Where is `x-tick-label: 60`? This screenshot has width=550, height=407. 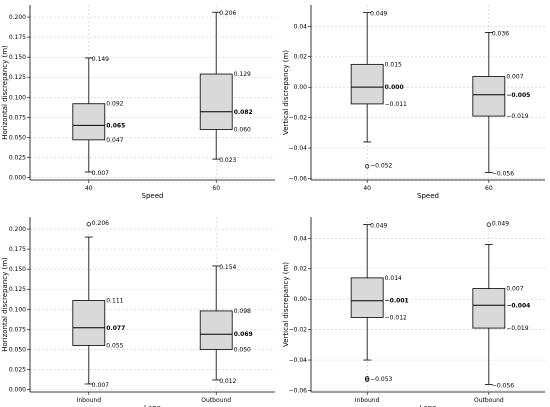
x-tick-label: 60 is located at coordinates (216, 188).